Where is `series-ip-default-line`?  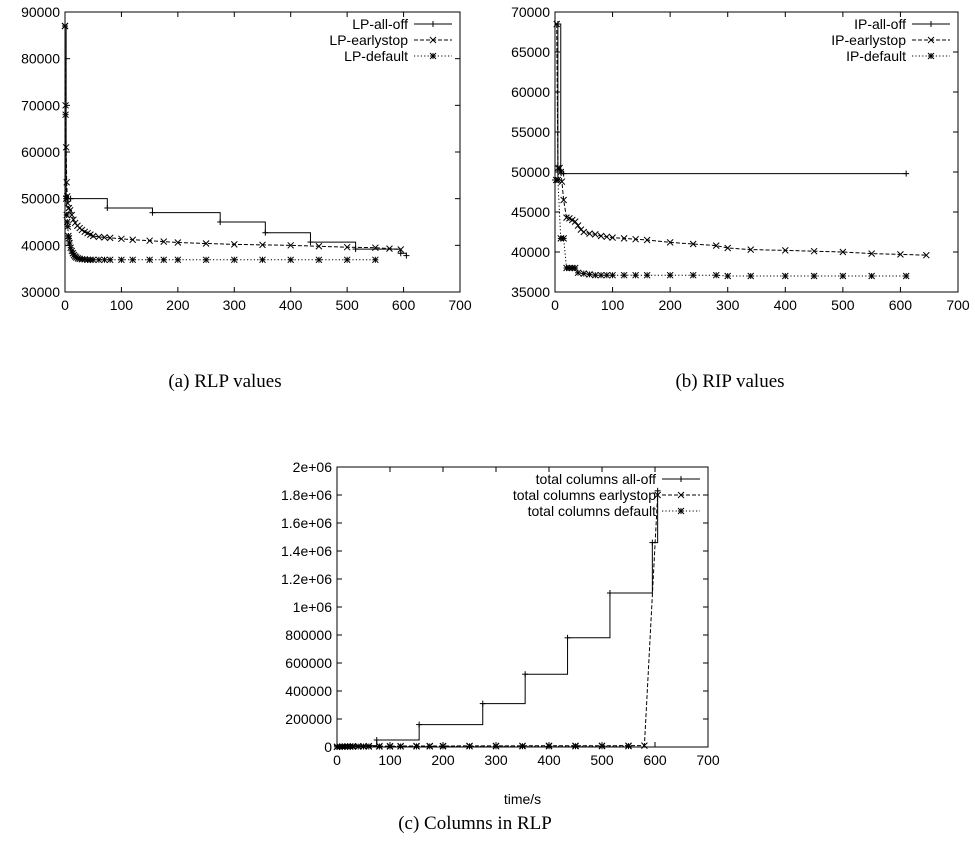
series-ip-default-line is located at coordinates (731, 228).